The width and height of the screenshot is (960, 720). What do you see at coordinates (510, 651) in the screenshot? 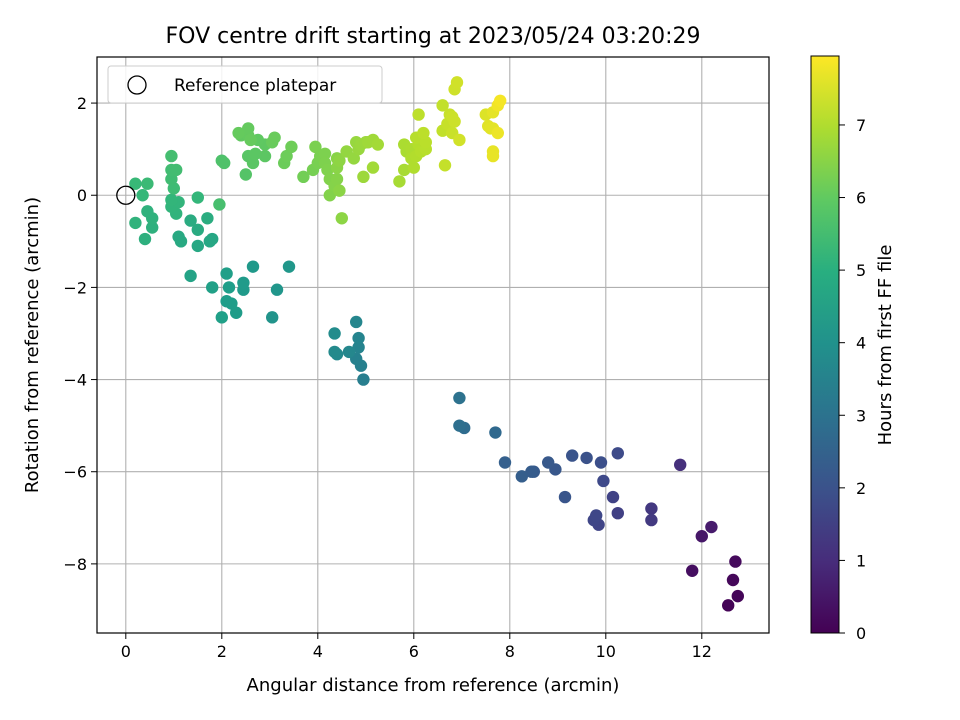
I see `x-tick-label: 8` at bounding box center [510, 651].